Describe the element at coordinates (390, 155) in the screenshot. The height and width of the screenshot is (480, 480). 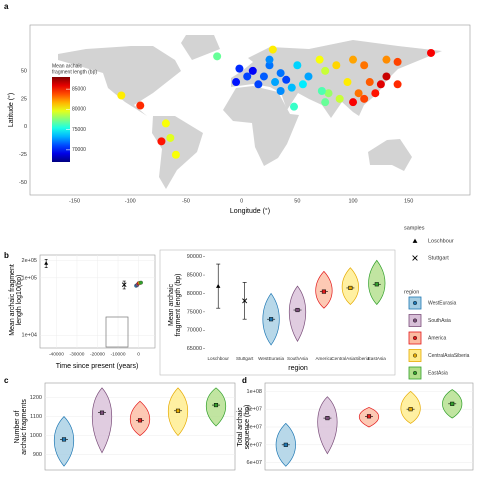
I see `australia` at that location.